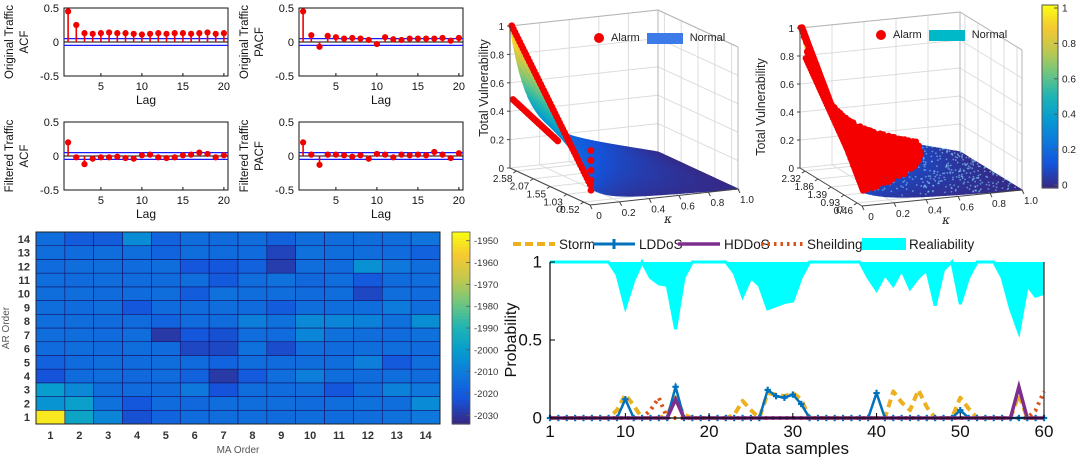  What do you see at coordinates (792, 431) in the screenshot?
I see `svg-text: 30` at bounding box center [792, 431].